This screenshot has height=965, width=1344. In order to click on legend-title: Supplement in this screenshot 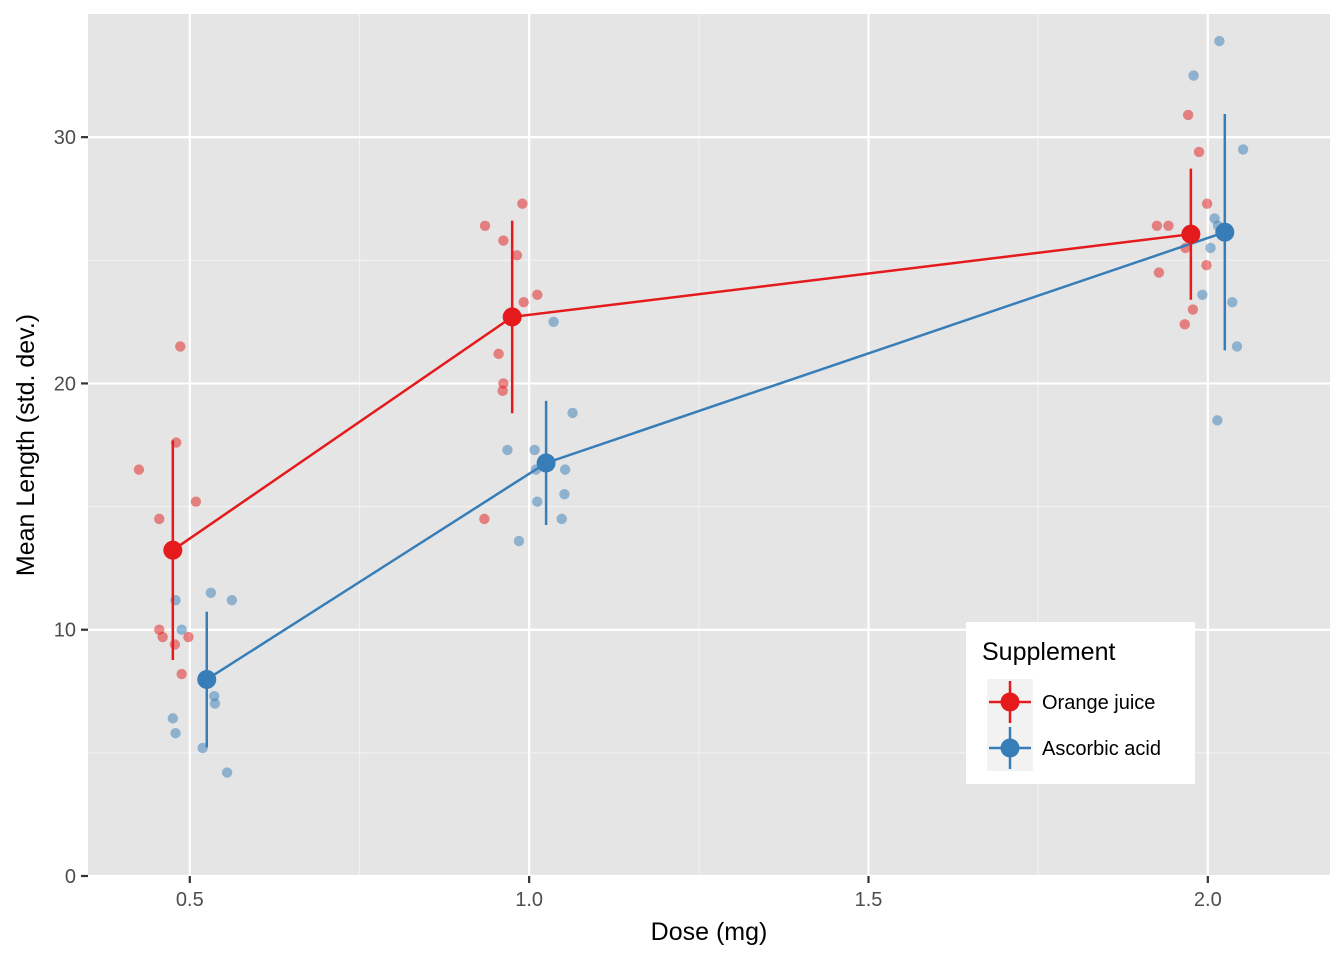, I will do `click(1048, 652)`.